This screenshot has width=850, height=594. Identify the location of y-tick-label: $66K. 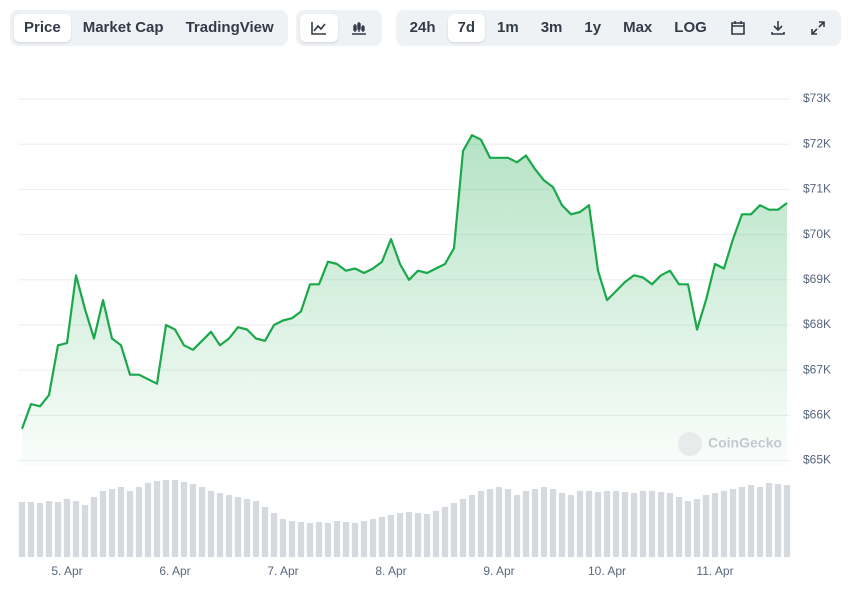
(817, 415).